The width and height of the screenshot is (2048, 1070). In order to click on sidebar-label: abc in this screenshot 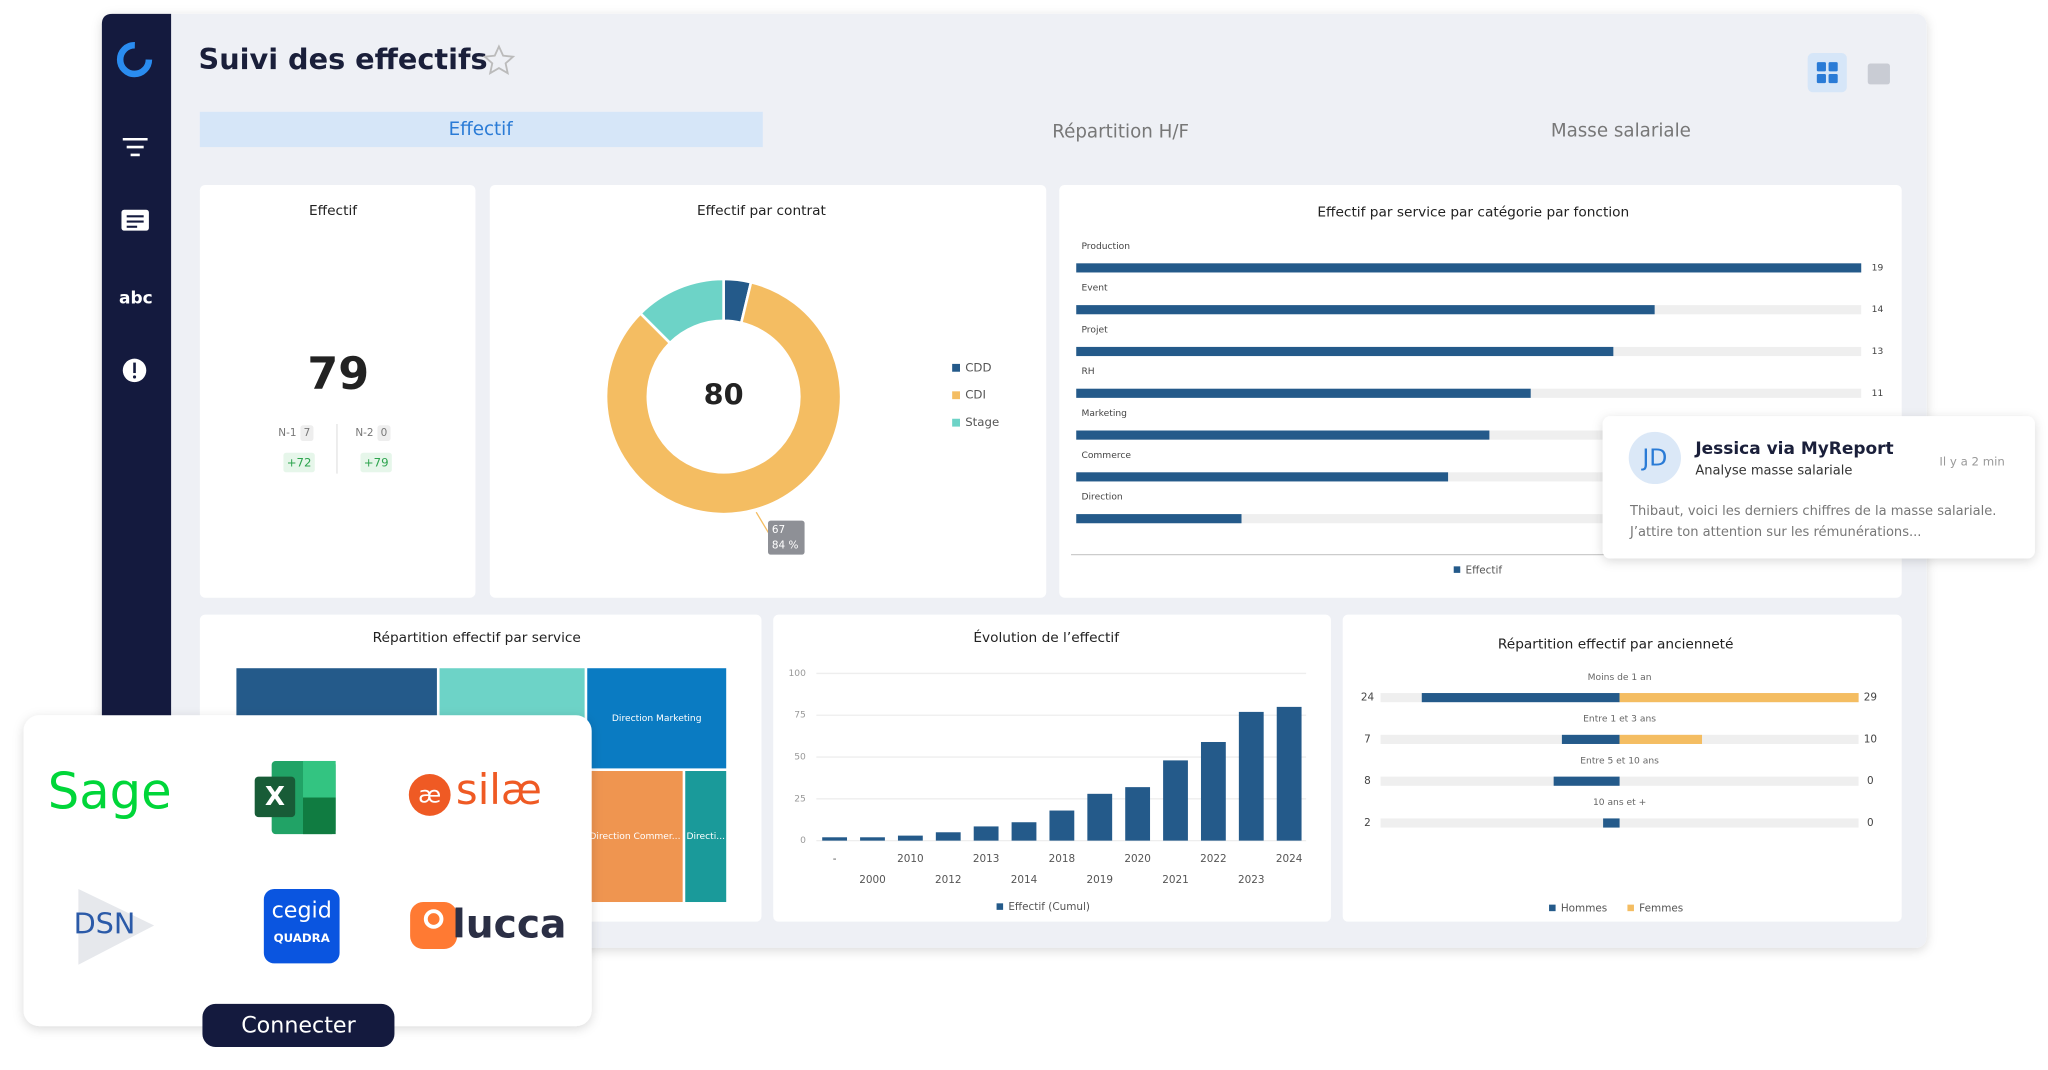, I will do `click(136, 299)`.